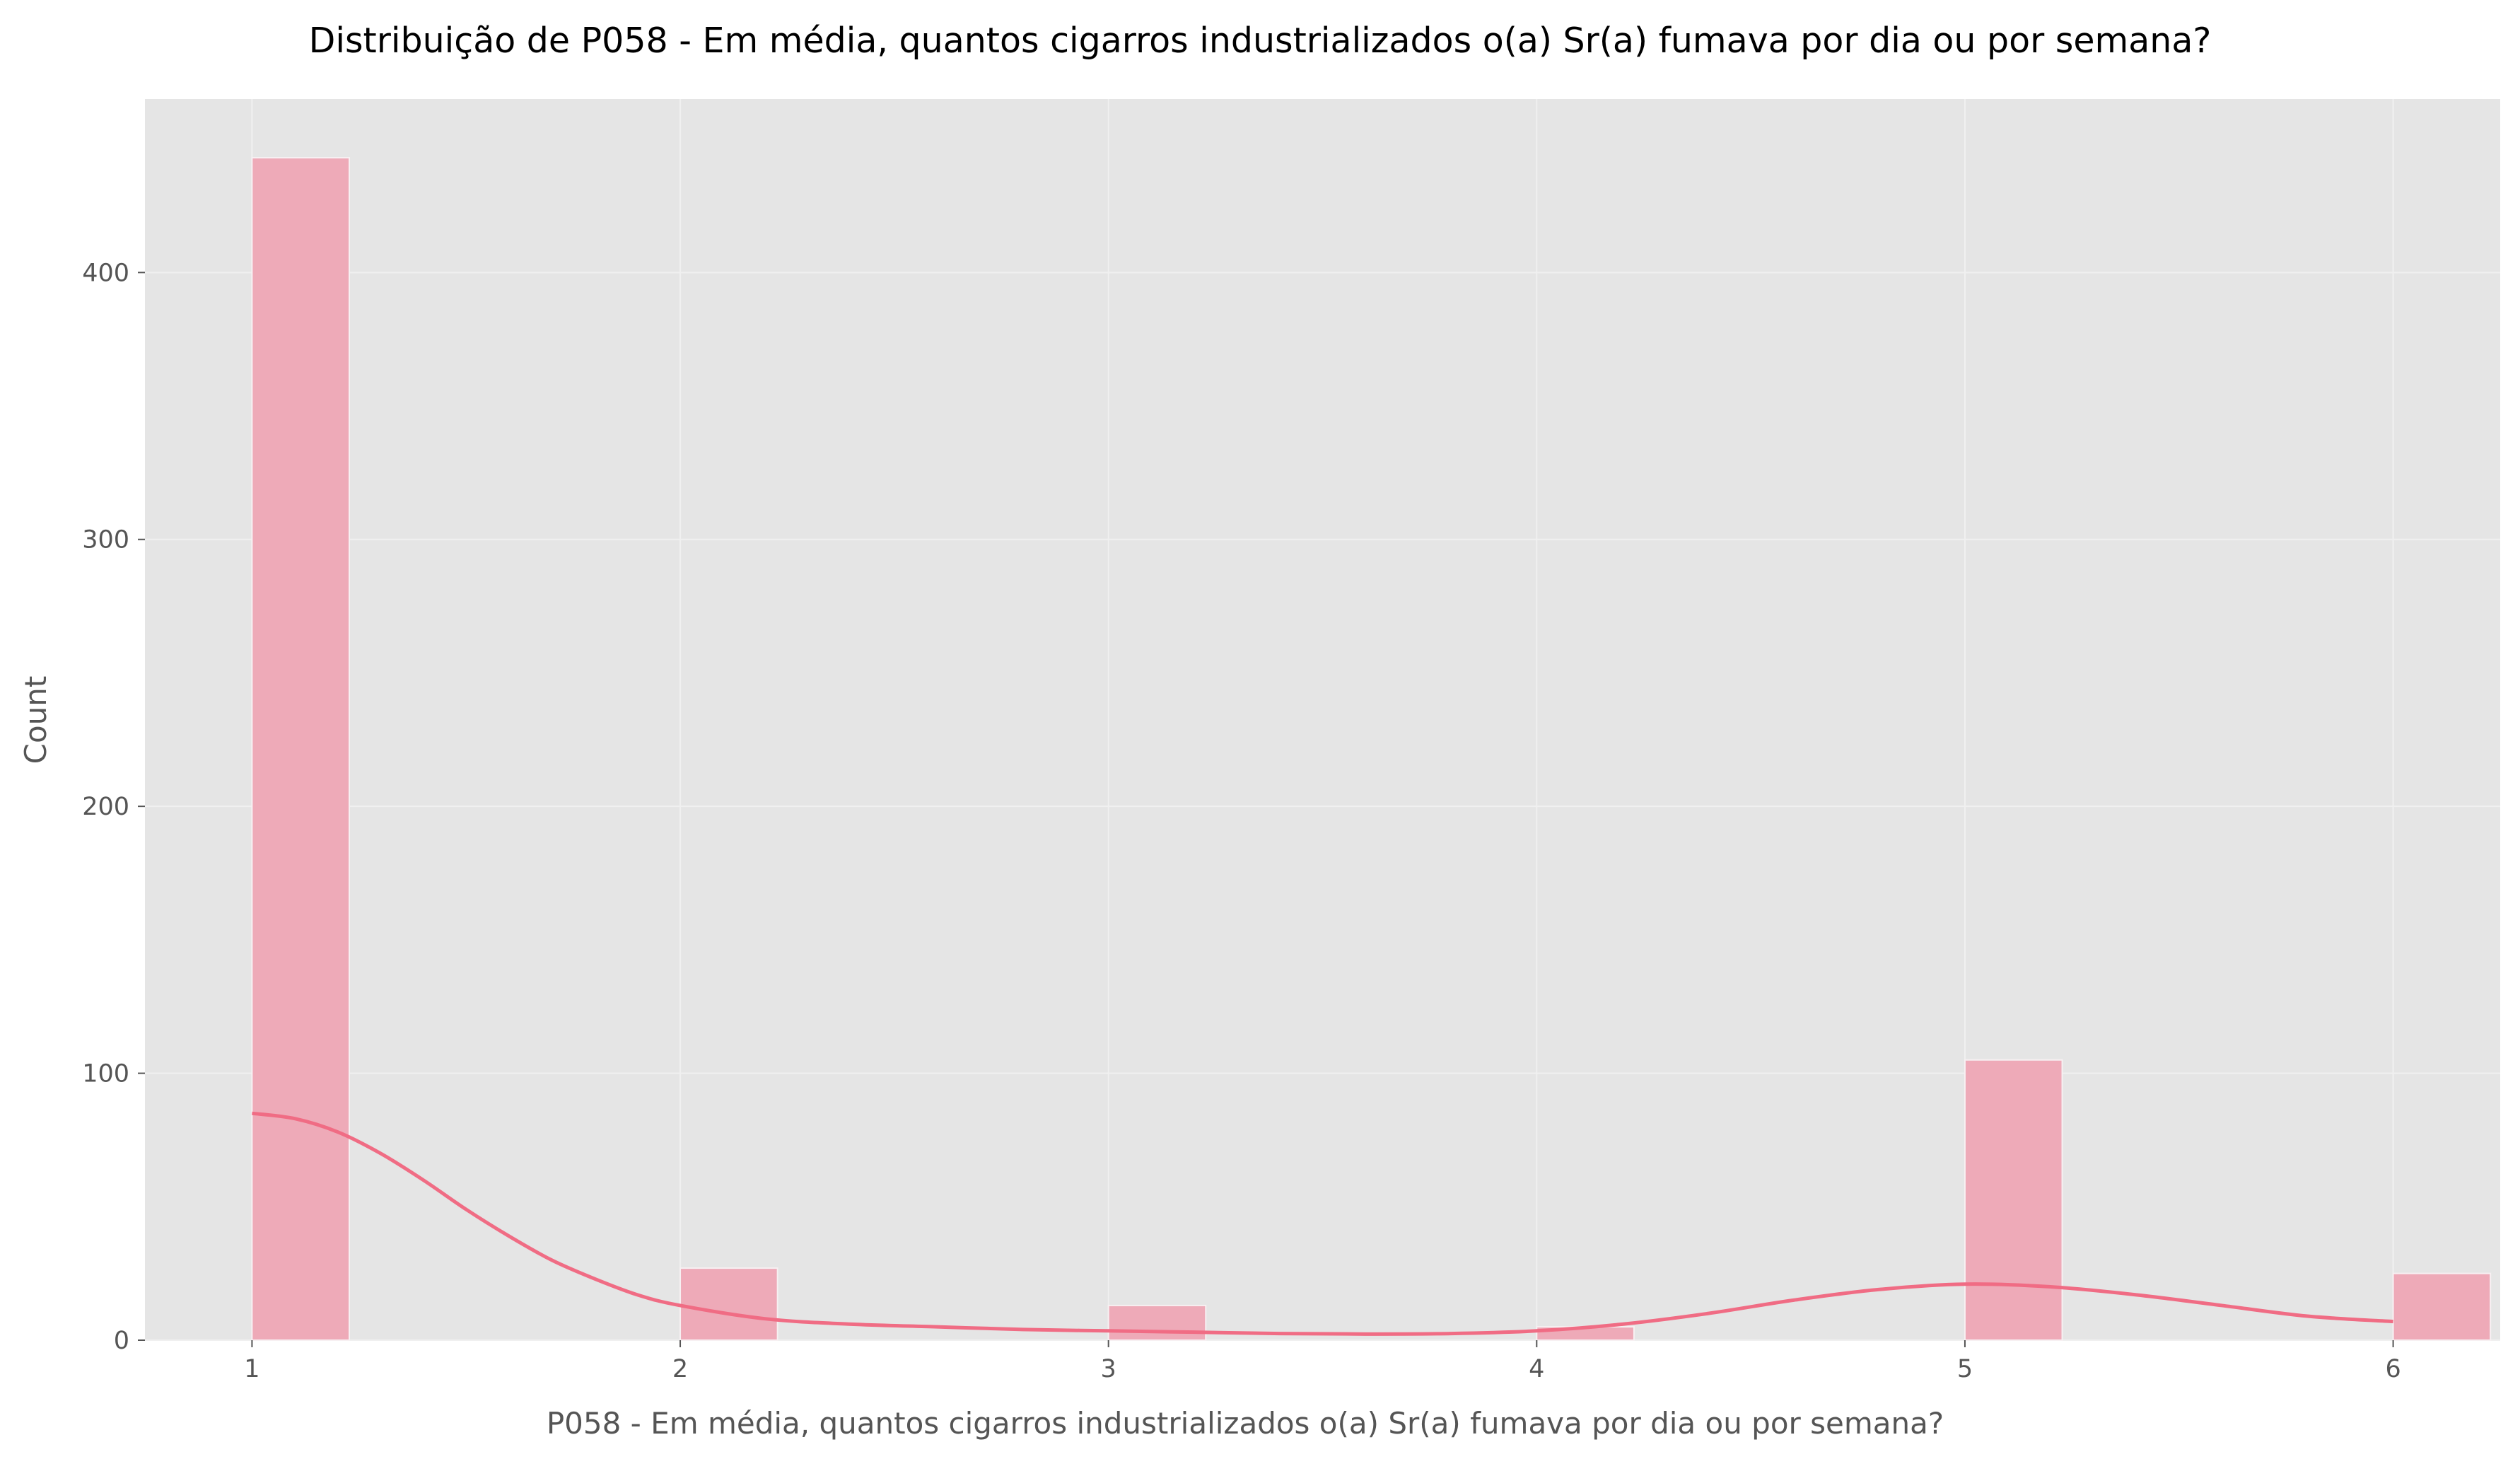  Describe the element at coordinates (1537, 1369) in the screenshot. I see `x-tick-label: 4` at that location.